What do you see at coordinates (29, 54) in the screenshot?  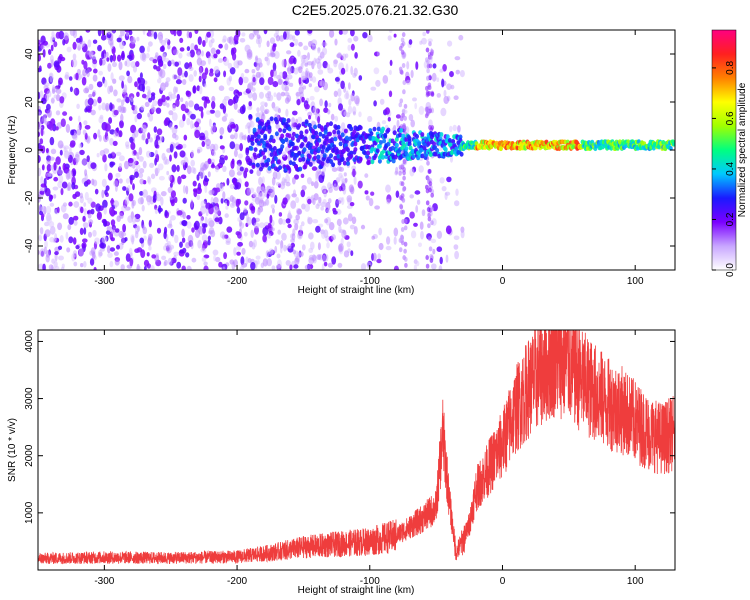 I see `spectrogram-y-tick-label: 40` at bounding box center [29, 54].